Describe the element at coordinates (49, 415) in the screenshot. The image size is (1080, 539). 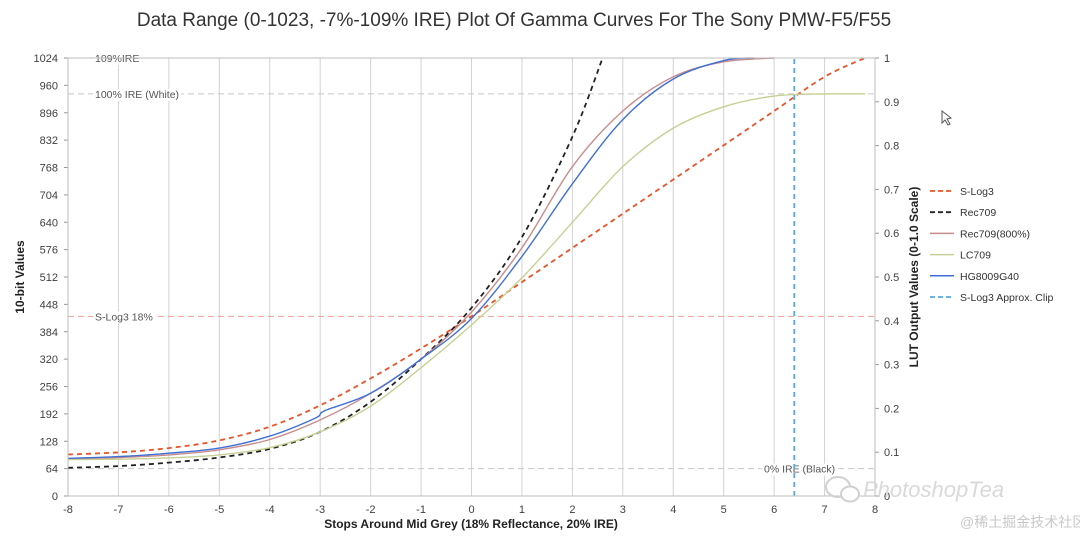
I see `y-tick-label: 192` at that location.